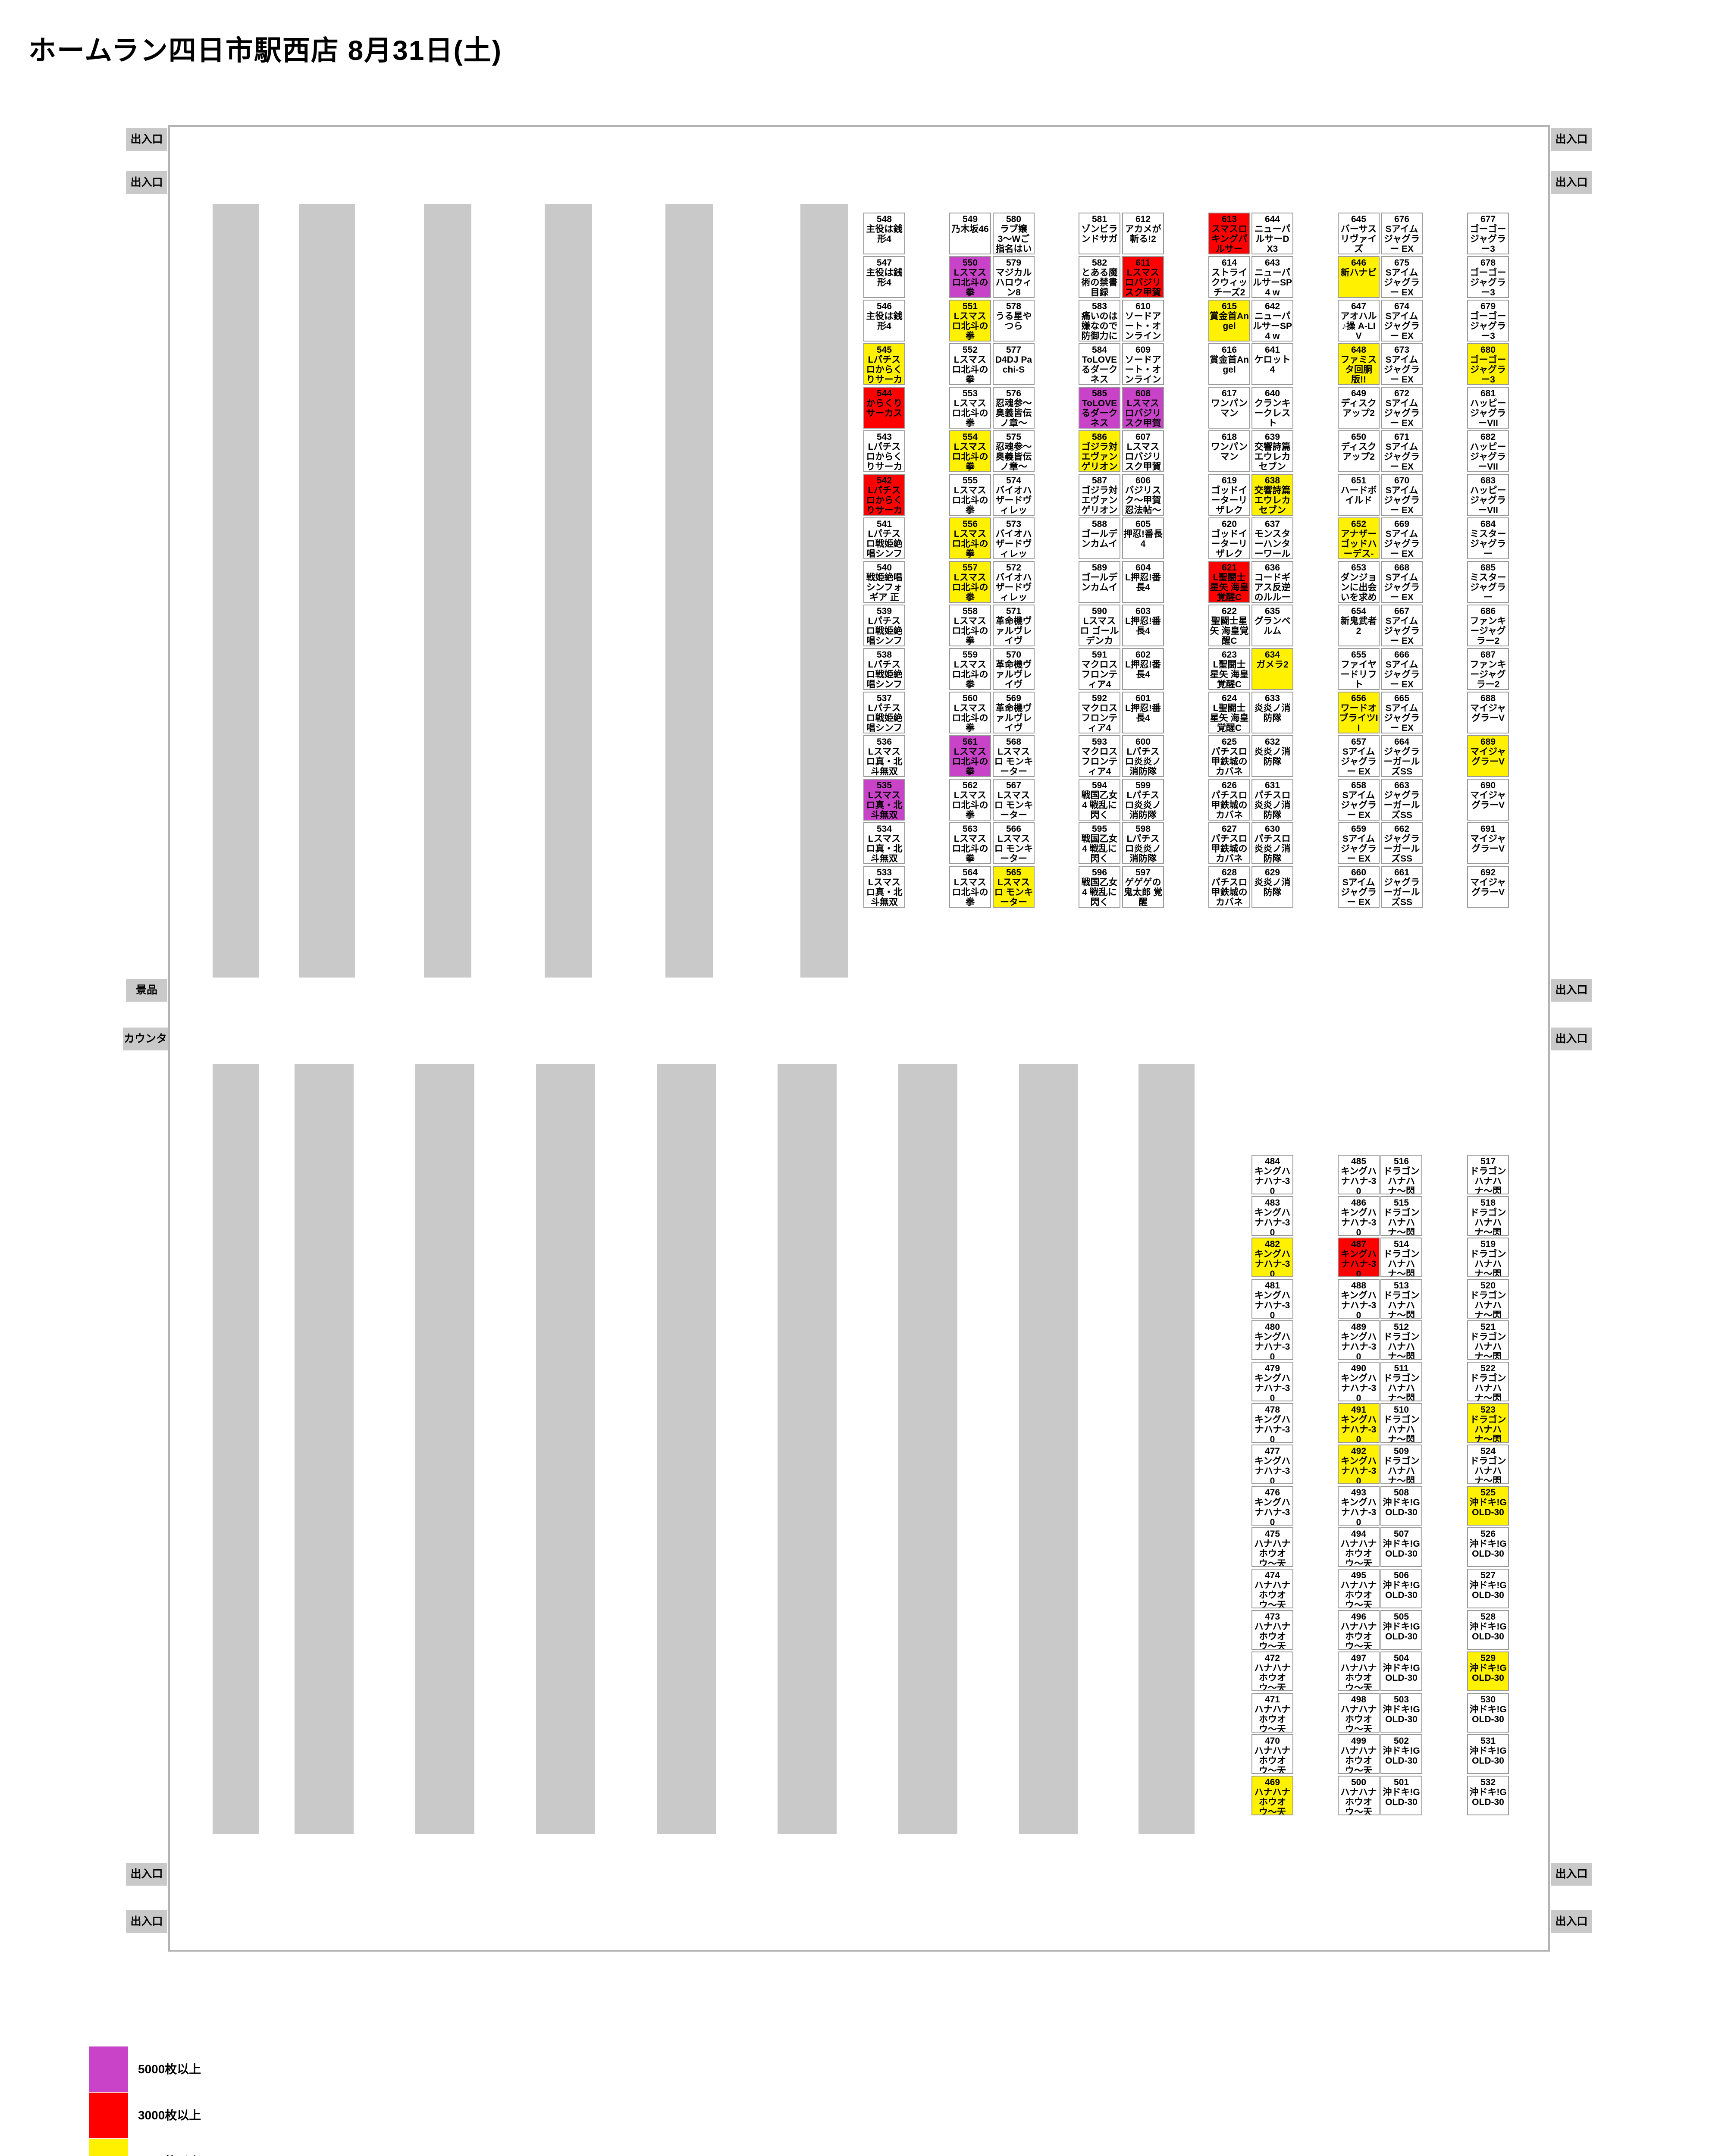 Image resolution: width=1725 pixels, height=2156 pixels. Describe the element at coordinates (1229, 669) in the screenshot. I see `machine-cell: 623 L聖闘士星矢 海皇覚醒C` at that location.